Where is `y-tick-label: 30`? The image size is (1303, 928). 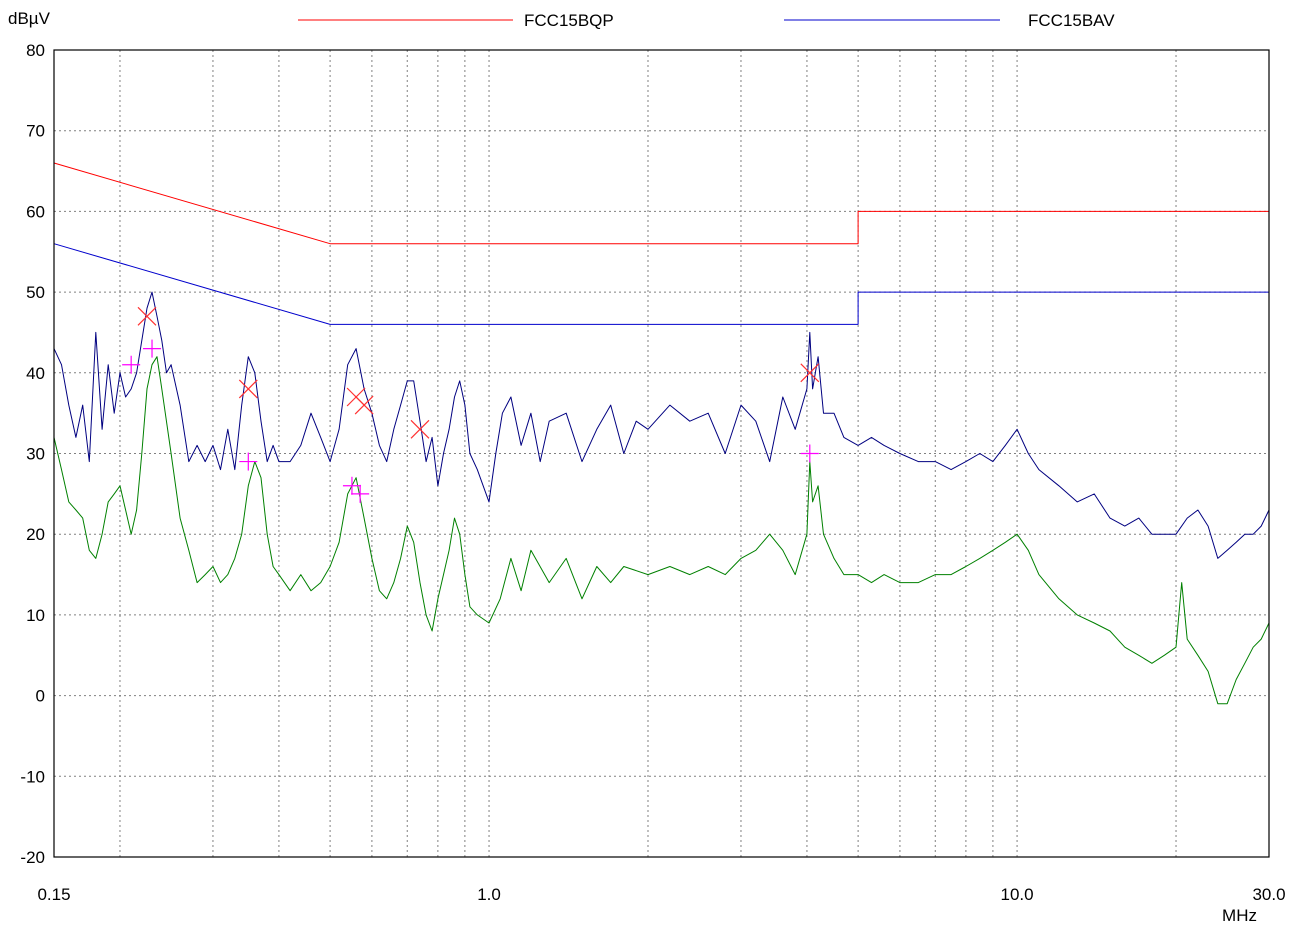
y-tick-label: 30 is located at coordinates (35, 454).